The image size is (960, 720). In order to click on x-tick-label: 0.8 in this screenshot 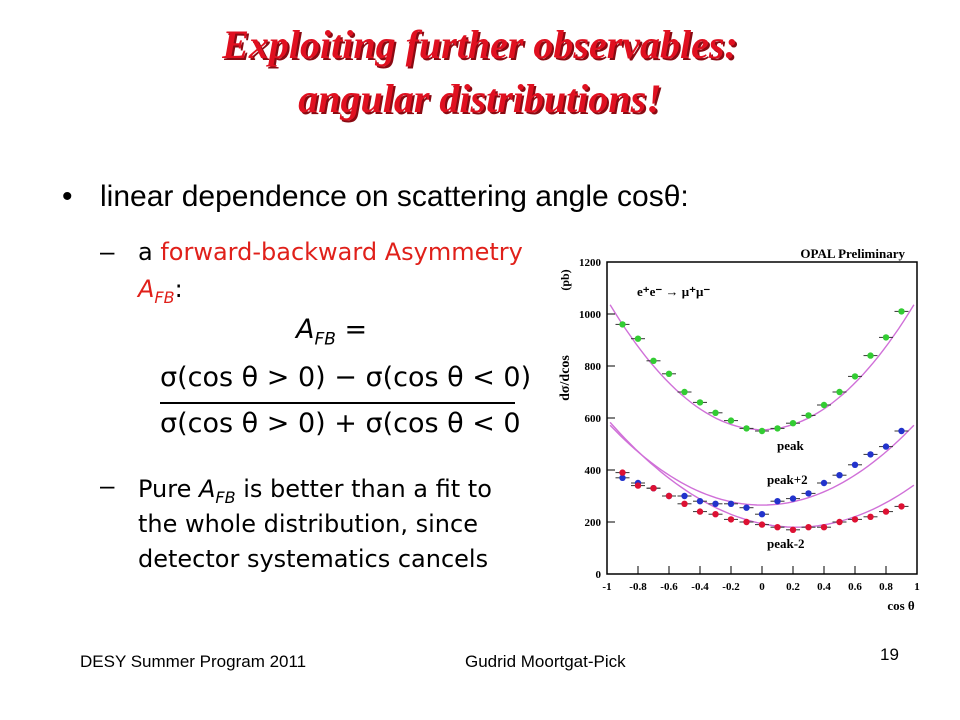, I will do `click(886, 587)`.